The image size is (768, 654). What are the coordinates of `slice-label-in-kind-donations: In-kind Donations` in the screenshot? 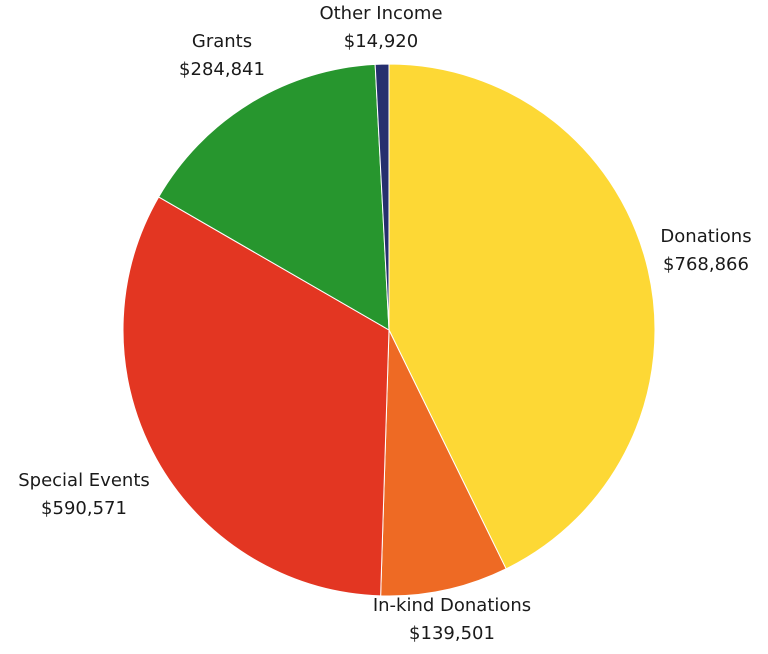 It's located at (452, 605).